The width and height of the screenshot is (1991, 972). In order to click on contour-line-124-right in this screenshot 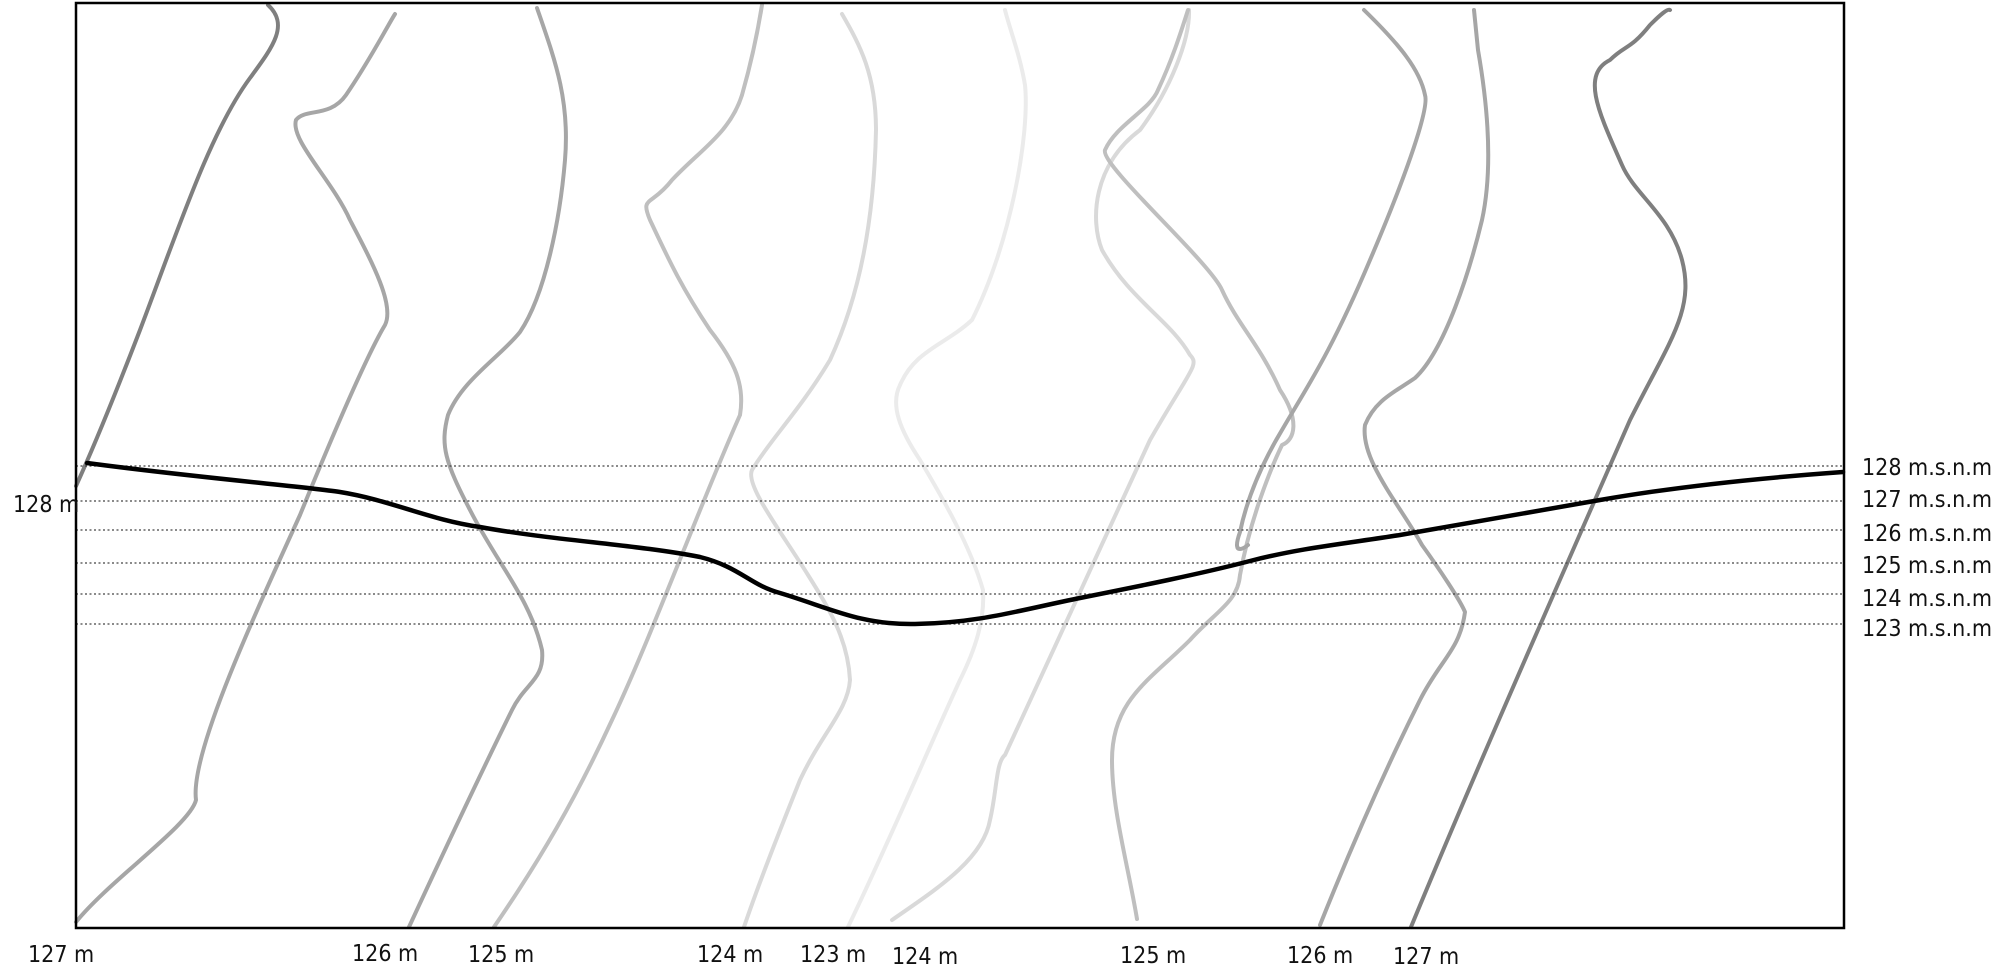, I will do `click(1043, 465)`.